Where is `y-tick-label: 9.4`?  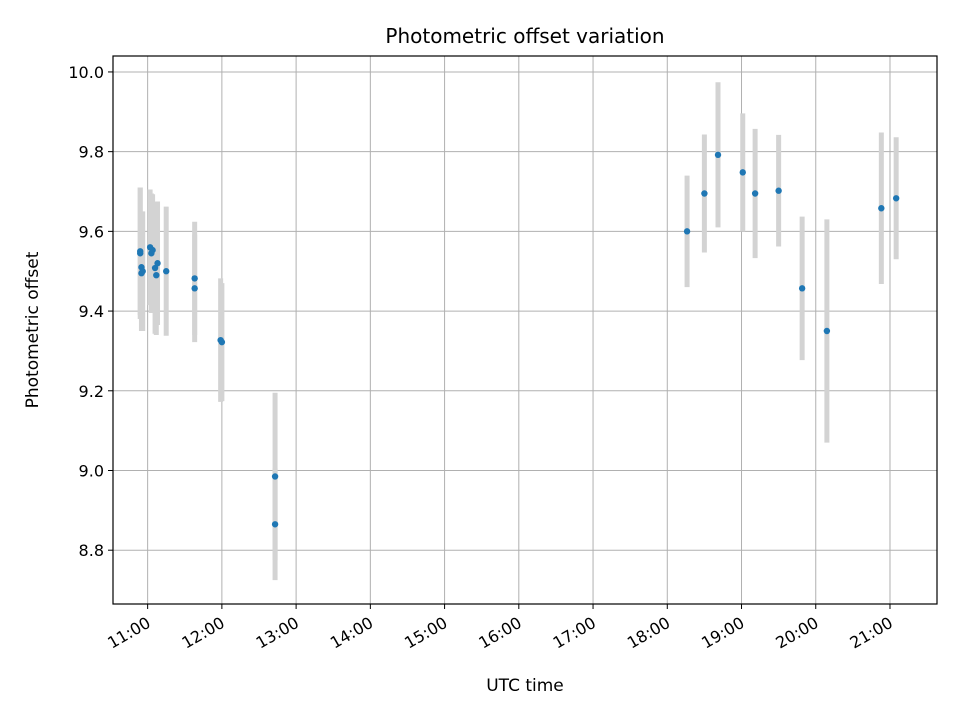
y-tick-label: 9.4 is located at coordinates (91, 311).